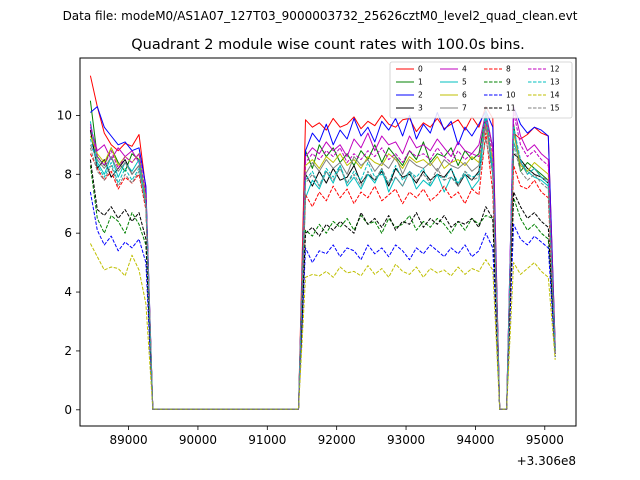 The width and height of the screenshot is (640, 480). I want to click on x-tick-label: 90000, so click(198, 440).